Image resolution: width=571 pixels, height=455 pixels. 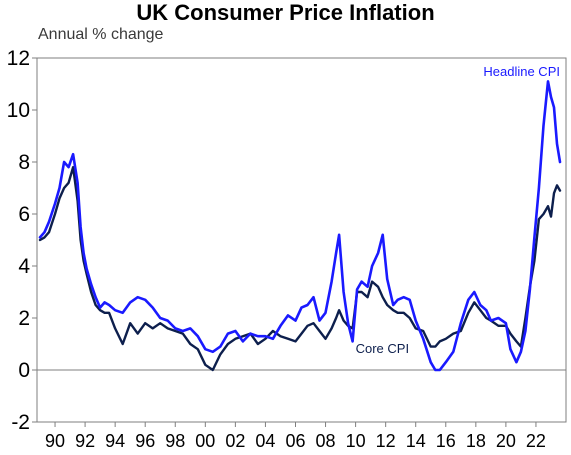 I want to click on x-tick-label: 90, so click(x=55, y=441).